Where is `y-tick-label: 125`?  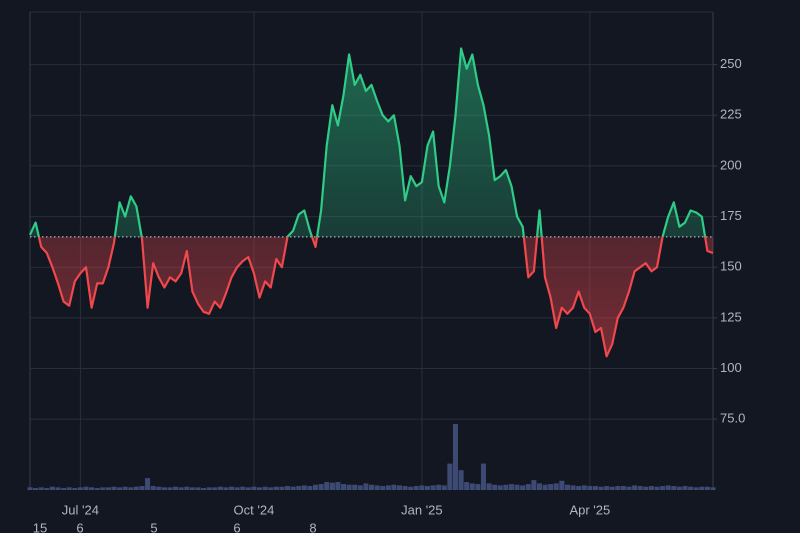 y-tick-label: 125 is located at coordinates (731, 316).